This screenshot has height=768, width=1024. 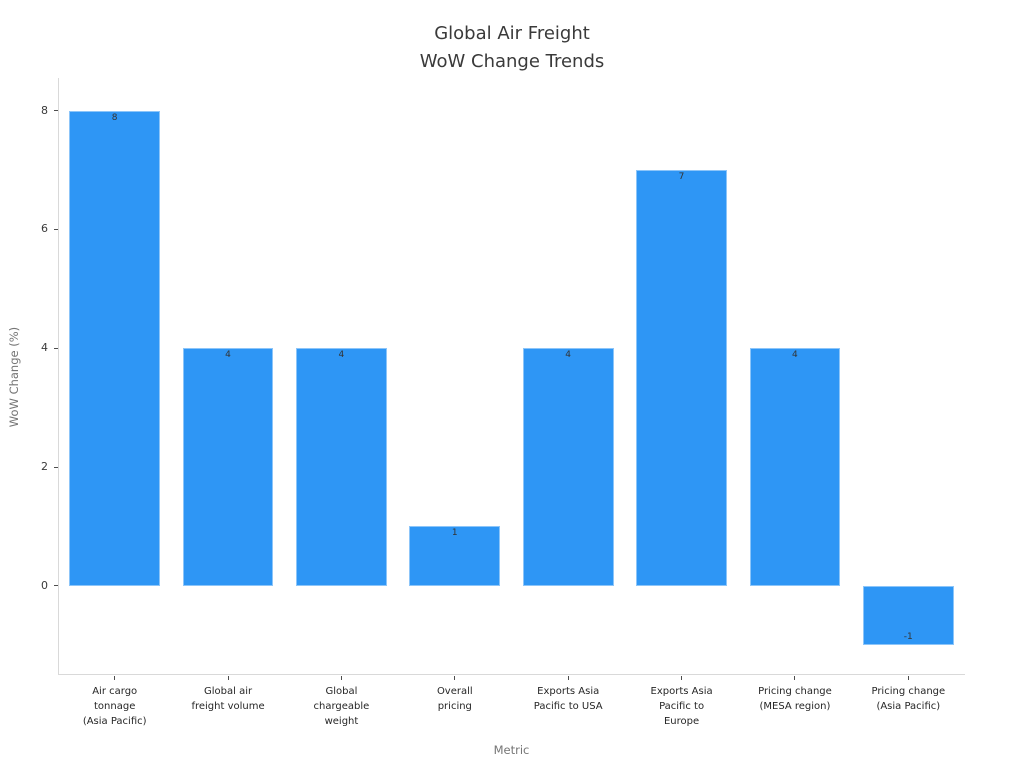 I want to click on y-axis-label: WoW Change (%), so click(x=14, y=377).